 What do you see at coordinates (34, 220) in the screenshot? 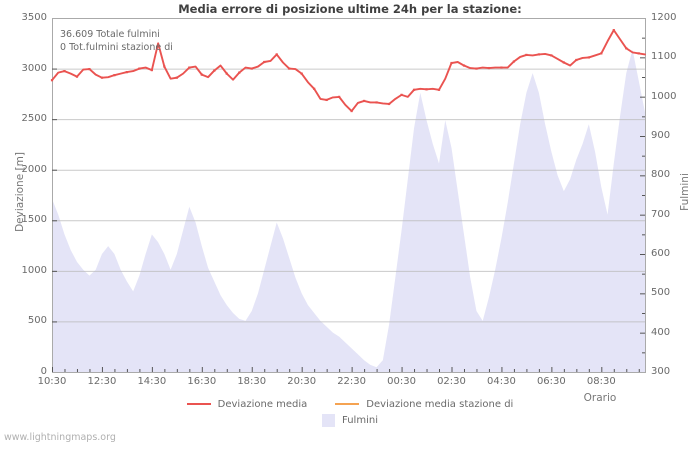
I see `y-axis-left-tick-label: 1500` at bounding box center [34, 220].